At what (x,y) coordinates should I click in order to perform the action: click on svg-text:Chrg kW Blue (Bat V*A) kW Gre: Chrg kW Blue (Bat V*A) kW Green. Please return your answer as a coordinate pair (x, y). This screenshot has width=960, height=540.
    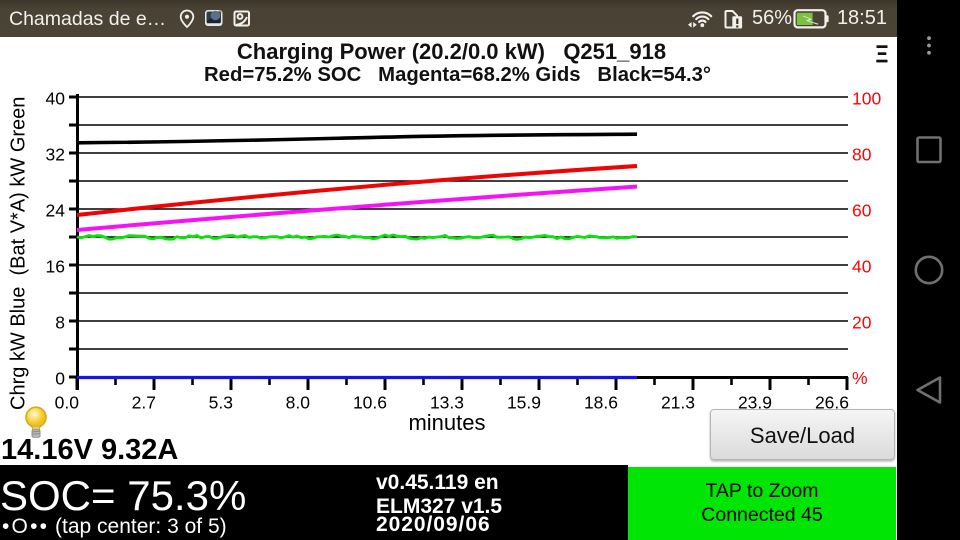
    Looking at the image, I should click on (19, 253).